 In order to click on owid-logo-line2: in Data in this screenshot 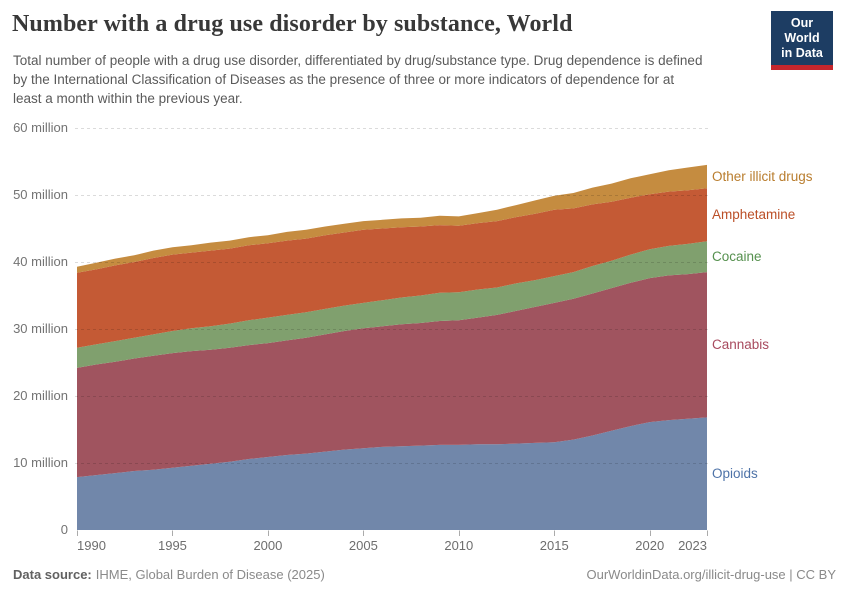, I will do `click(802, 53)`.